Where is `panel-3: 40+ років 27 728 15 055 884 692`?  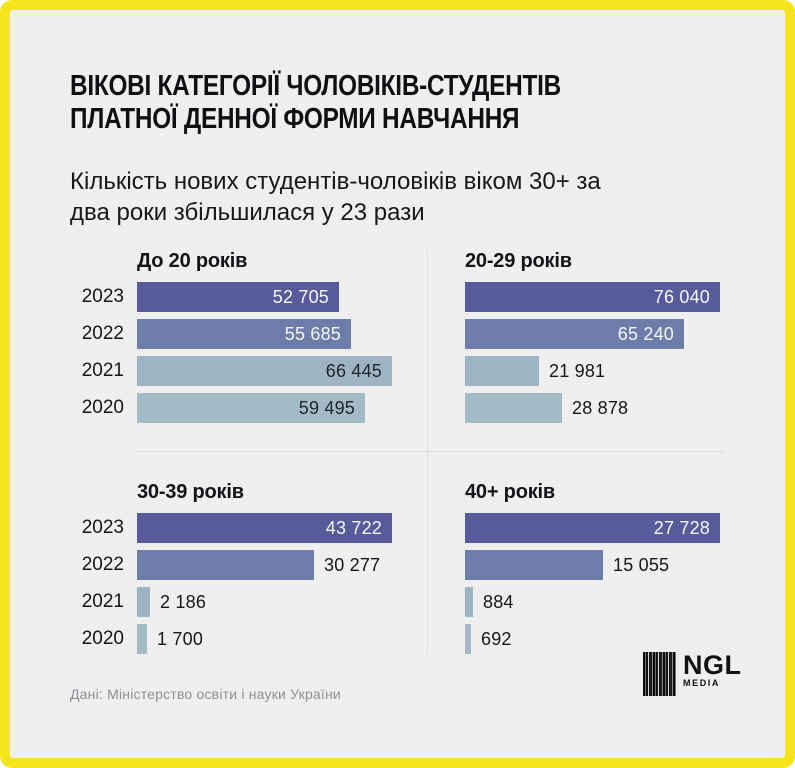
panel-3: 40+ років 27 728 15 055 884 692 is located at coordinates (576, 567).